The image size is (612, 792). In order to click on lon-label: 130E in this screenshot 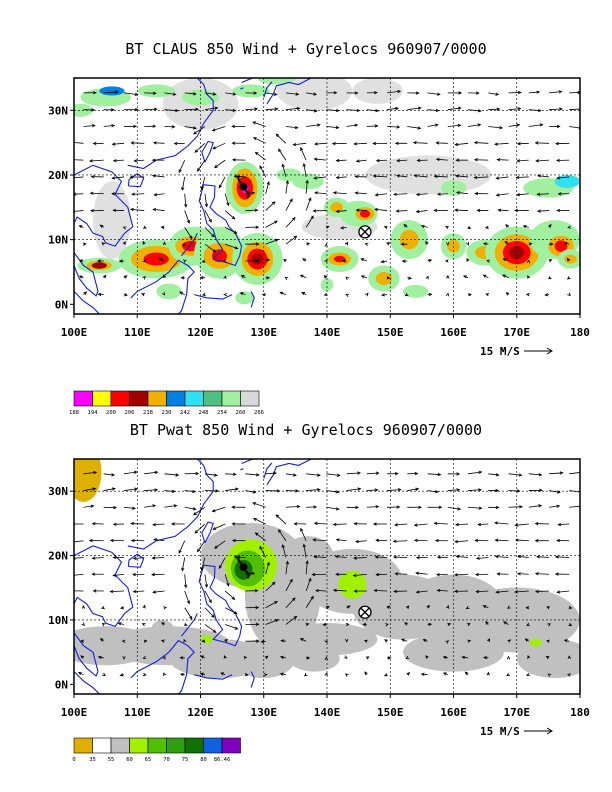, I will do `click(264, 712)`.